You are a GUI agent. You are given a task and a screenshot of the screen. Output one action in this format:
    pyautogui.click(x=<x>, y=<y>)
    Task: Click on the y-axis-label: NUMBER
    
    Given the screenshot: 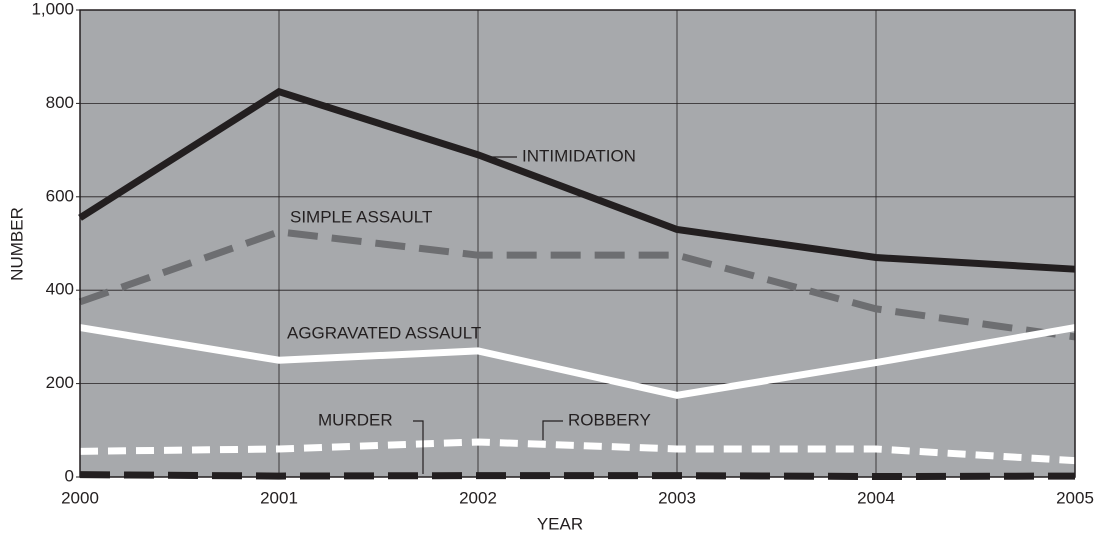 What is the action you would take?
    pyautogui.click(x=16, y=244)
    